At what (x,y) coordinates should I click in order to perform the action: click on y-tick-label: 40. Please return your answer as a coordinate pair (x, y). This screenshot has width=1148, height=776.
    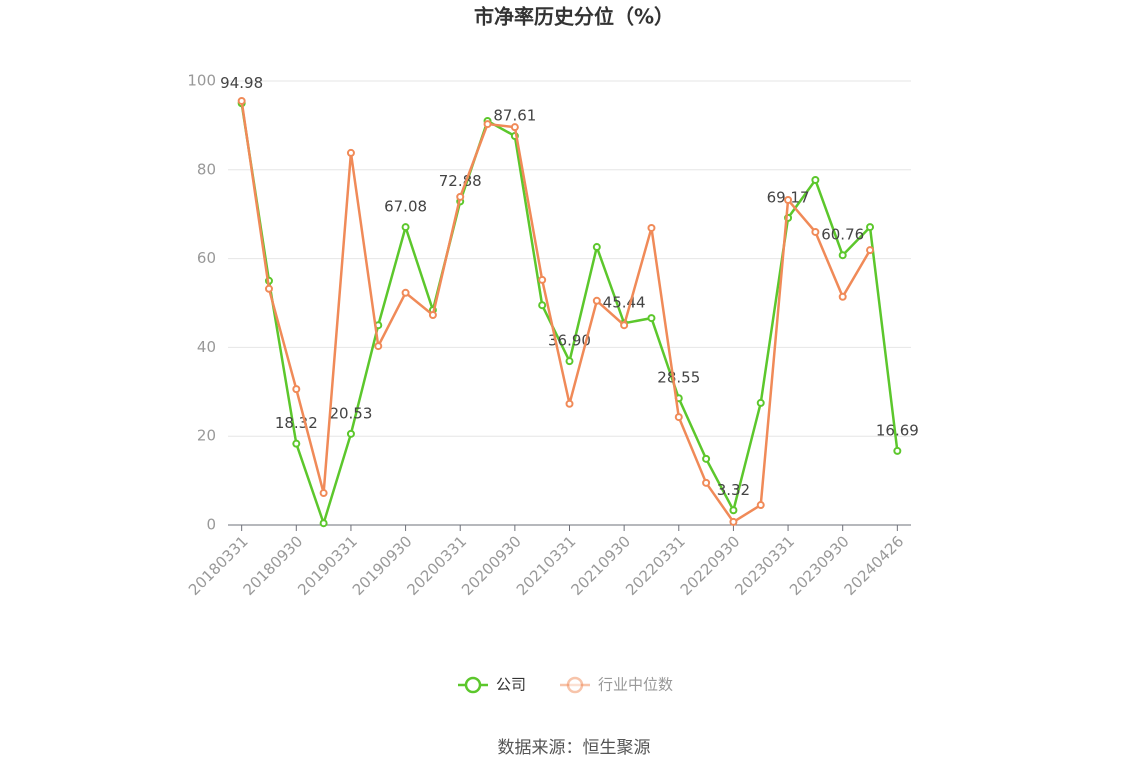
    Looking at the image, I should click on (206, 347).